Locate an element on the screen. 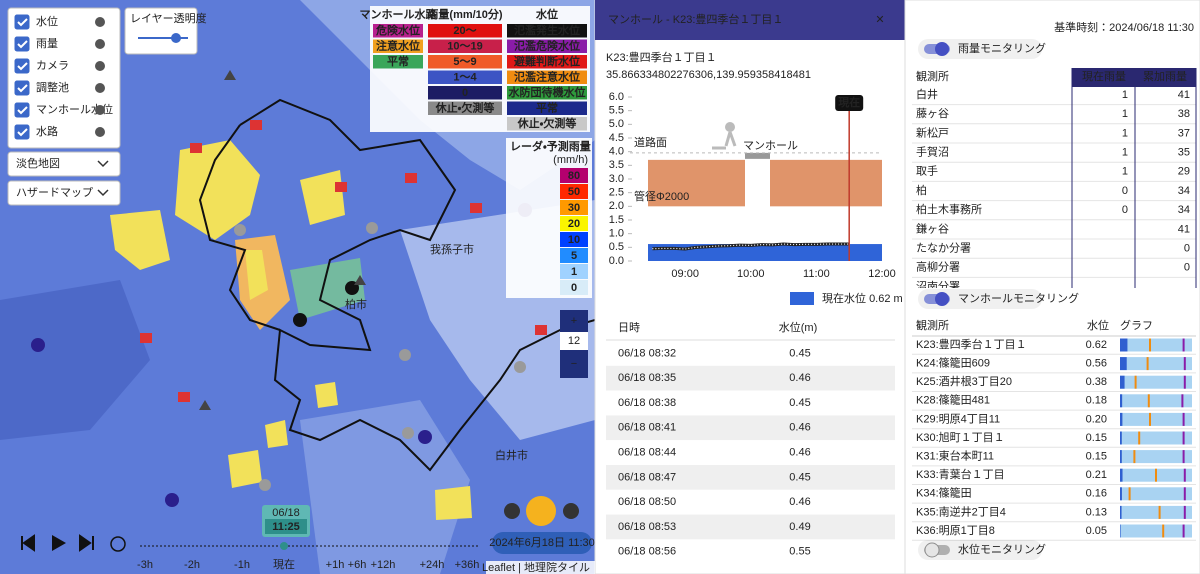  table-cell: 06/18 08:56 is located at coordinates (647, 552).